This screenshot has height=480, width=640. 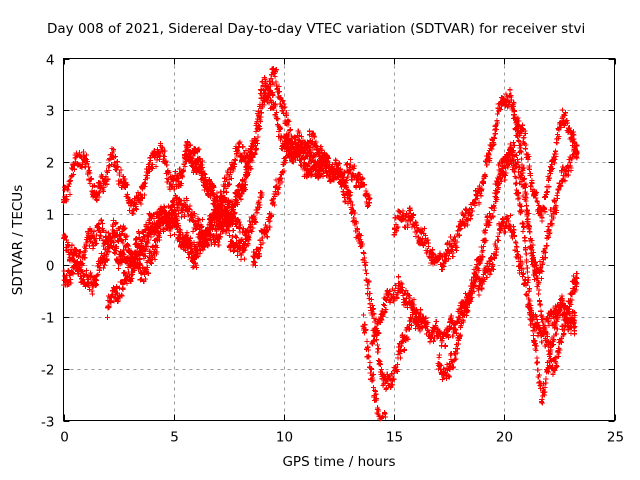 I want to click on x-tick-label: 10, so click(x=284, y=438).